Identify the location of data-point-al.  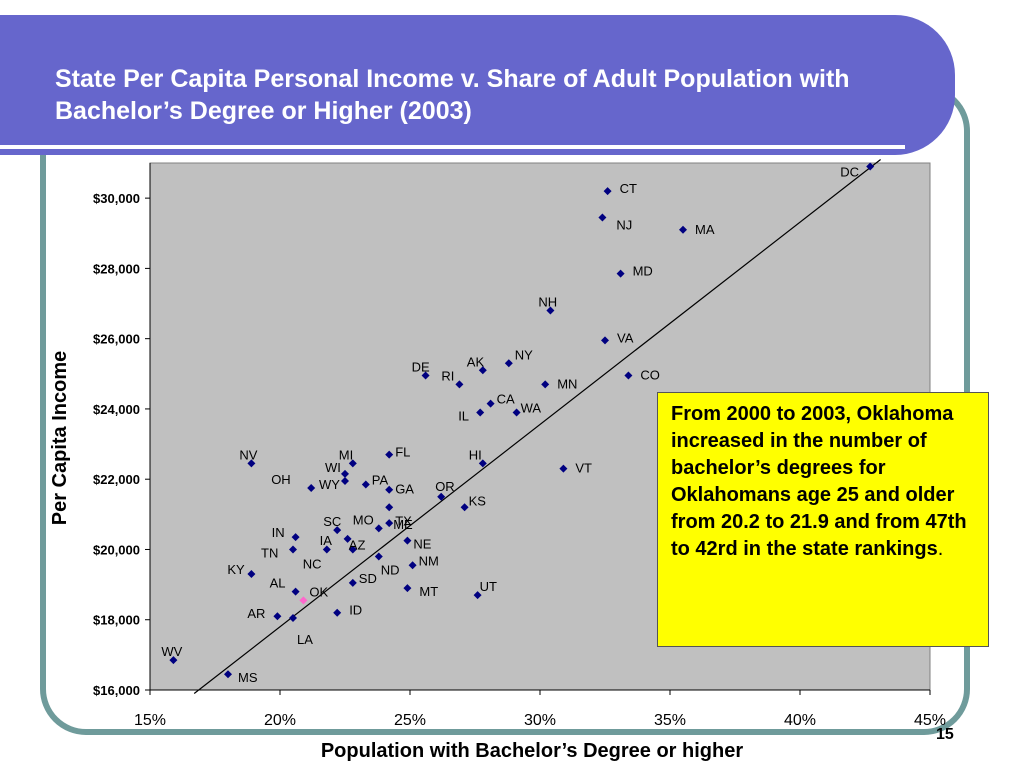
(295, 591).